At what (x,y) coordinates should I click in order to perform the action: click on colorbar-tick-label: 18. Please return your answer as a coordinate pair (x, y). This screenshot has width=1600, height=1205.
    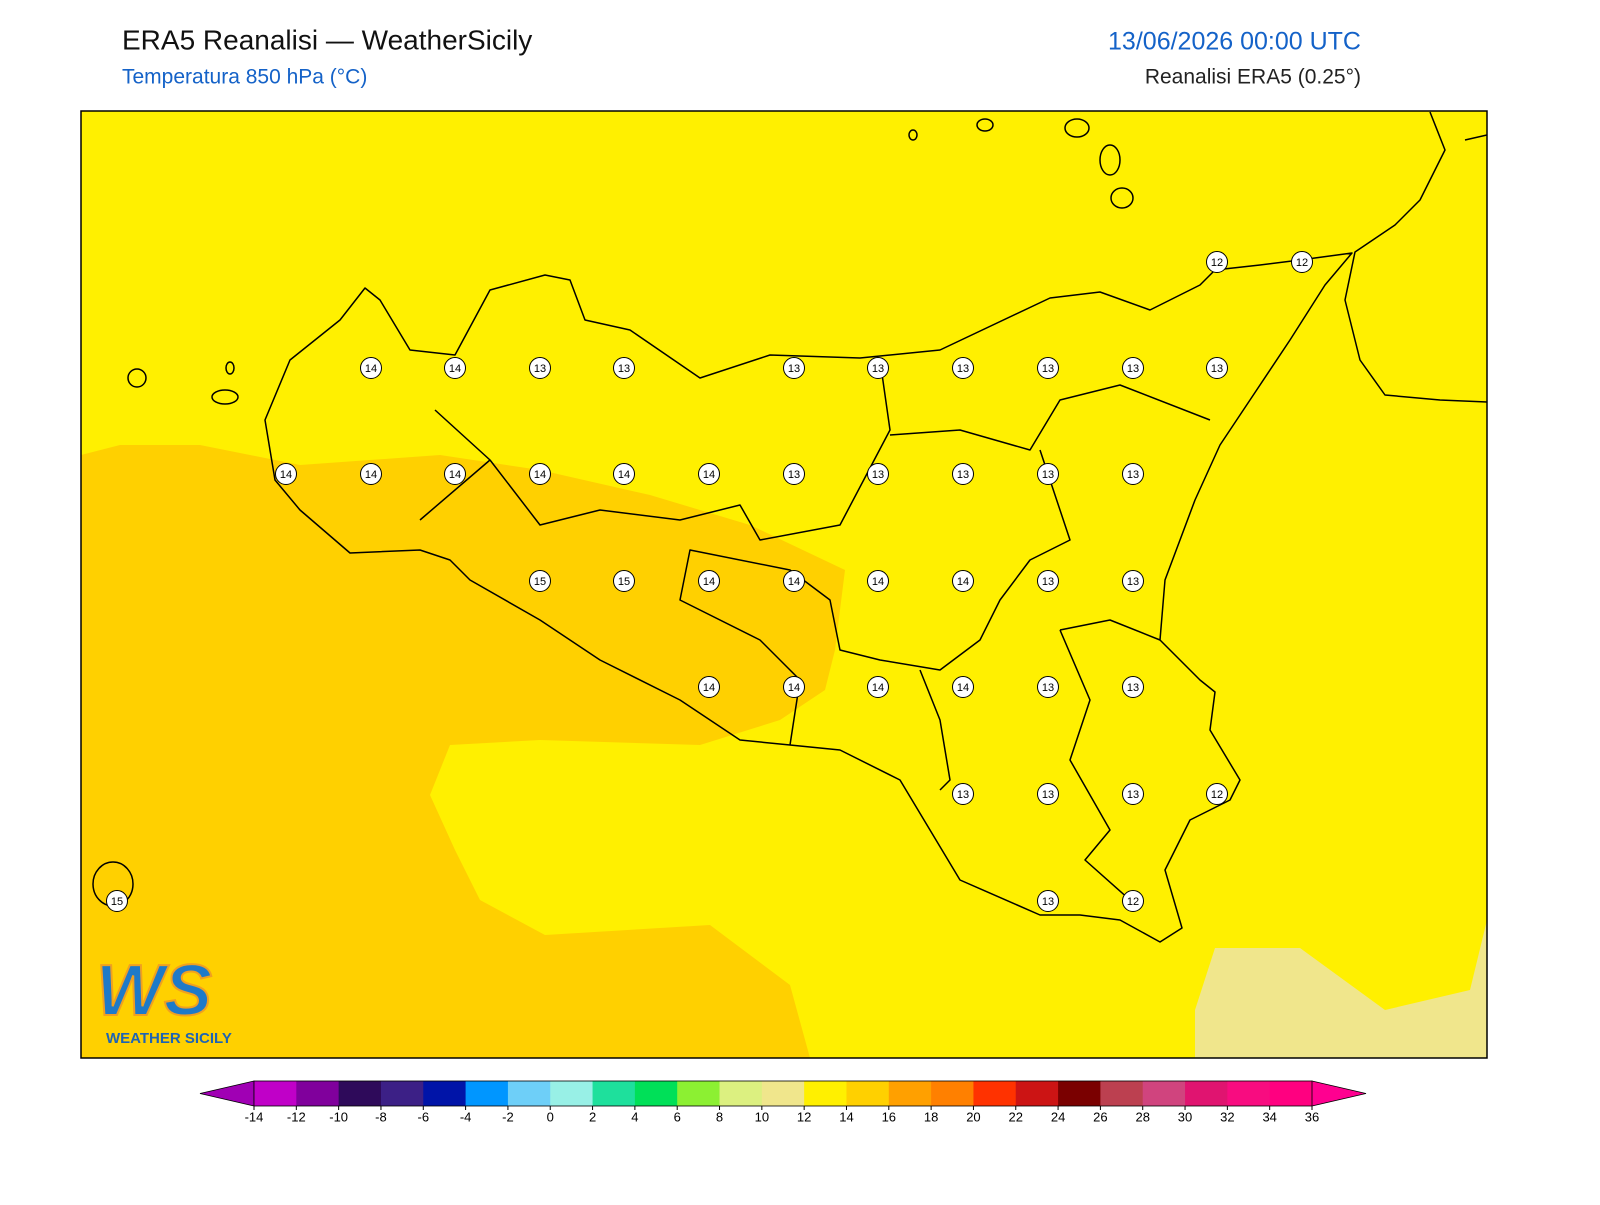
    Looking at the image, I should click on (931, 1116).